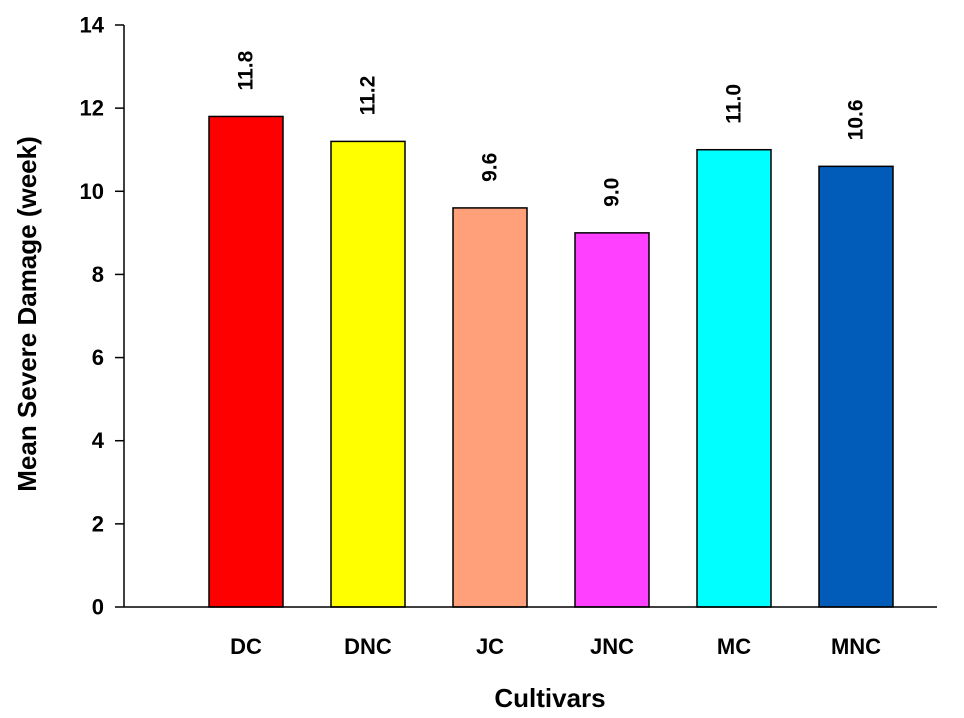 The image size is (964, 718). I want to click on x-tick-label-jc: JC, so click(490, 646).